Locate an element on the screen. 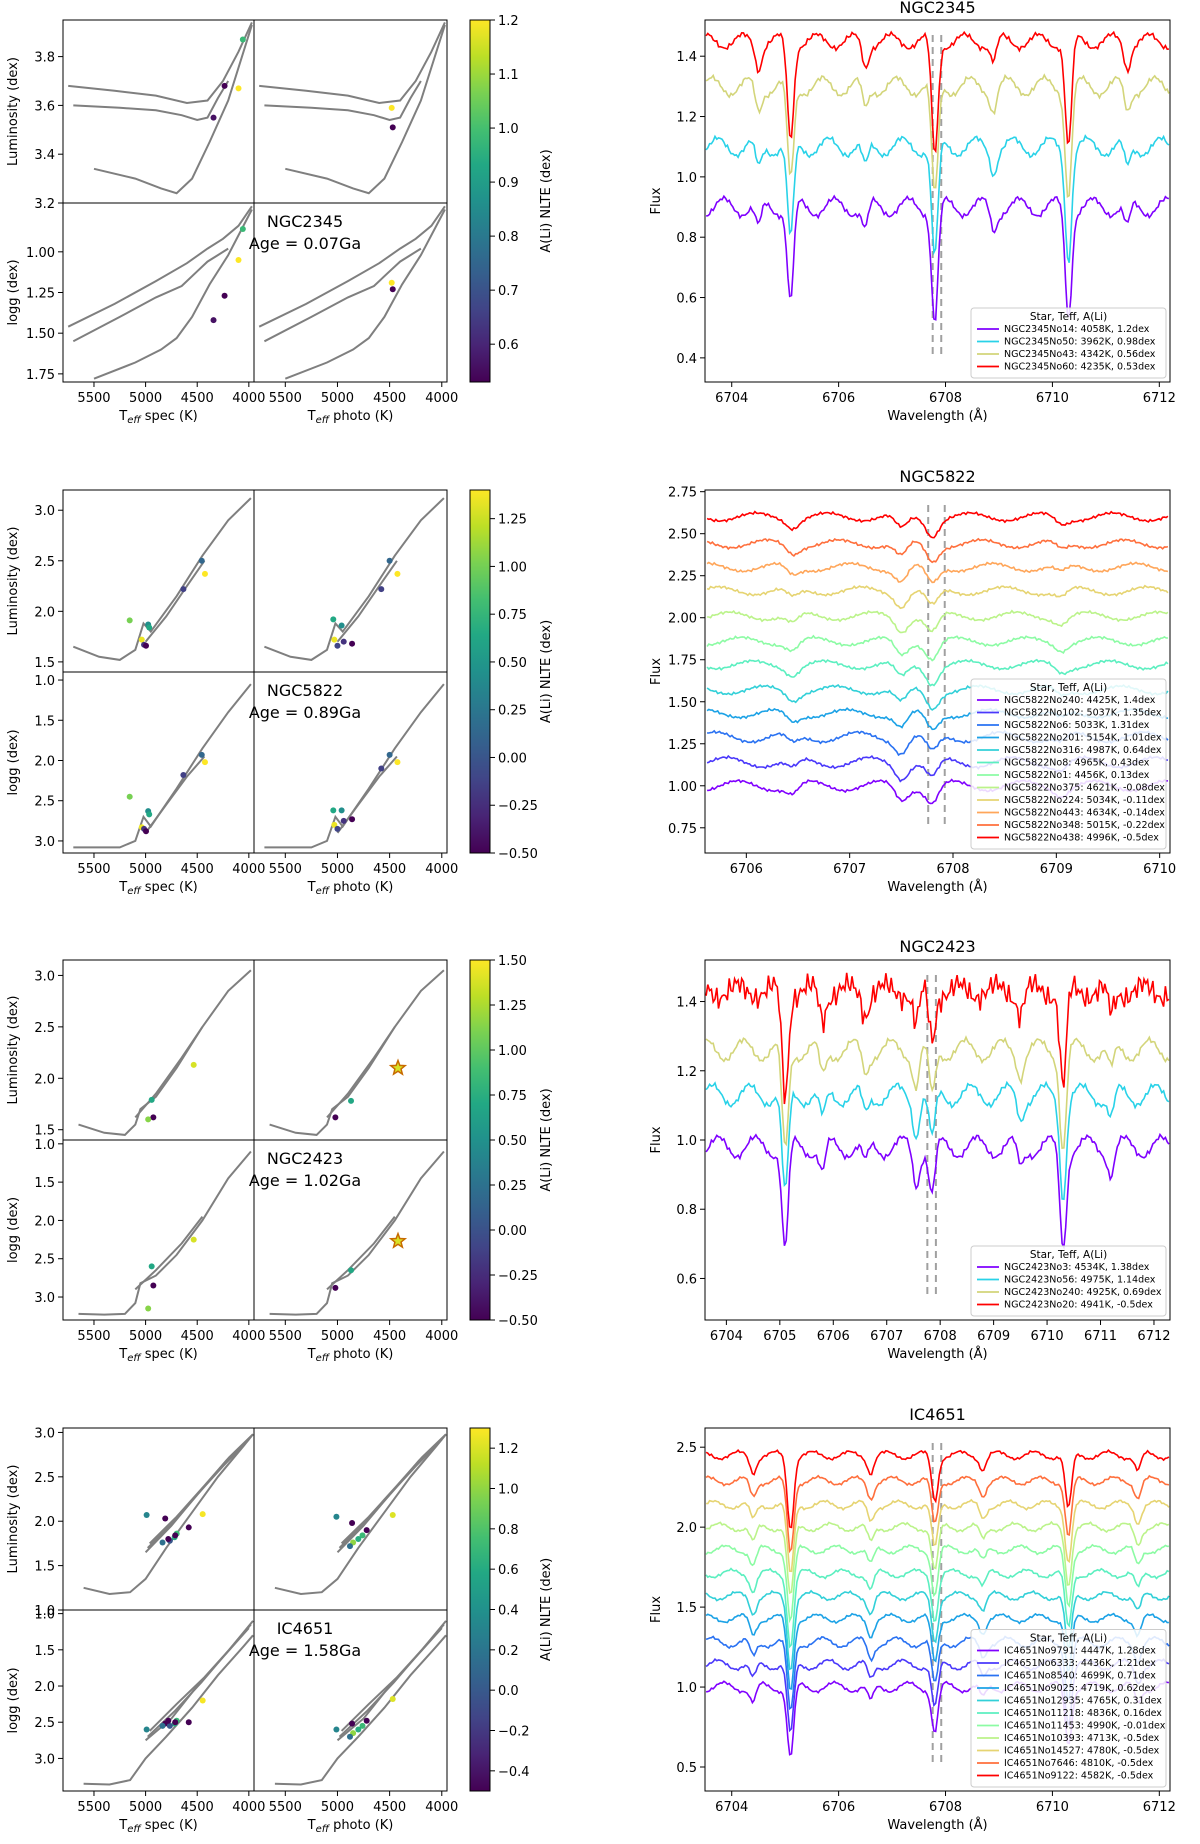 The image size is (1200, 1844). hr-panel-ngc2423-lum-spec: 1.5 2.0 2.5 3.0 is located at coordinates (144, 1050).